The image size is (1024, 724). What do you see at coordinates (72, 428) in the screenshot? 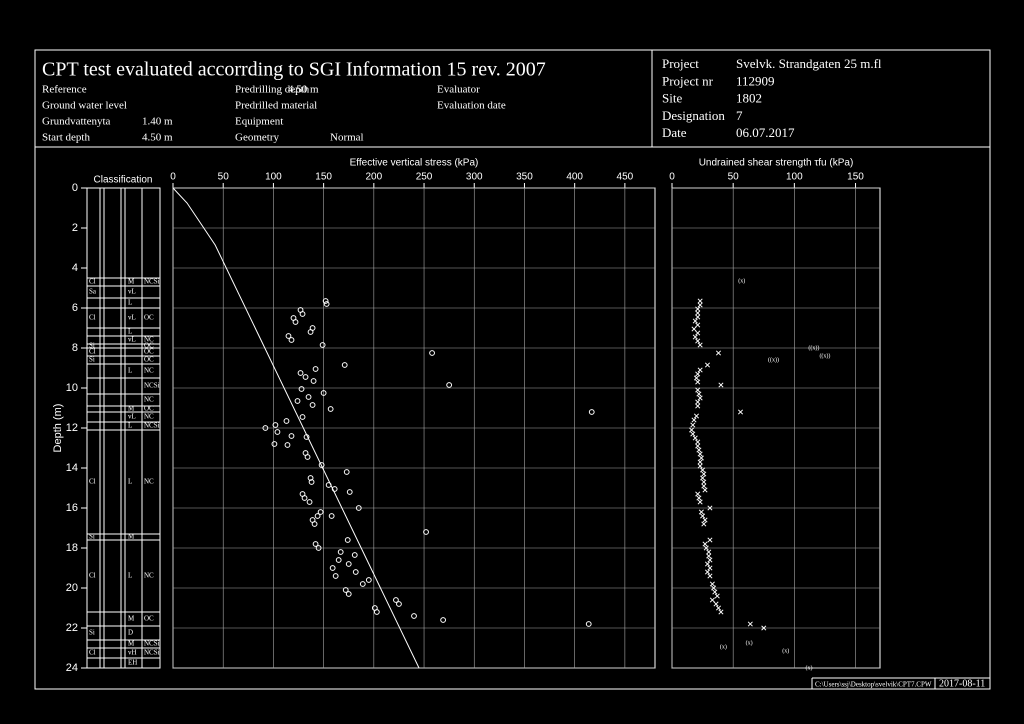
I see `y-tick-label: 12` at bounding box center [72, 428].